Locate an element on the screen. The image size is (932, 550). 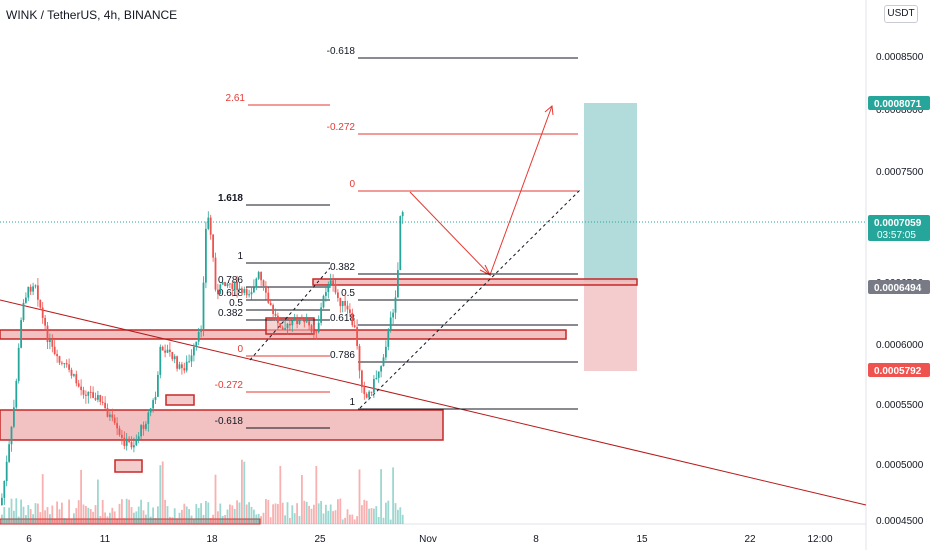
fib-trend-dashed-right is located at coordinates (470, 299).